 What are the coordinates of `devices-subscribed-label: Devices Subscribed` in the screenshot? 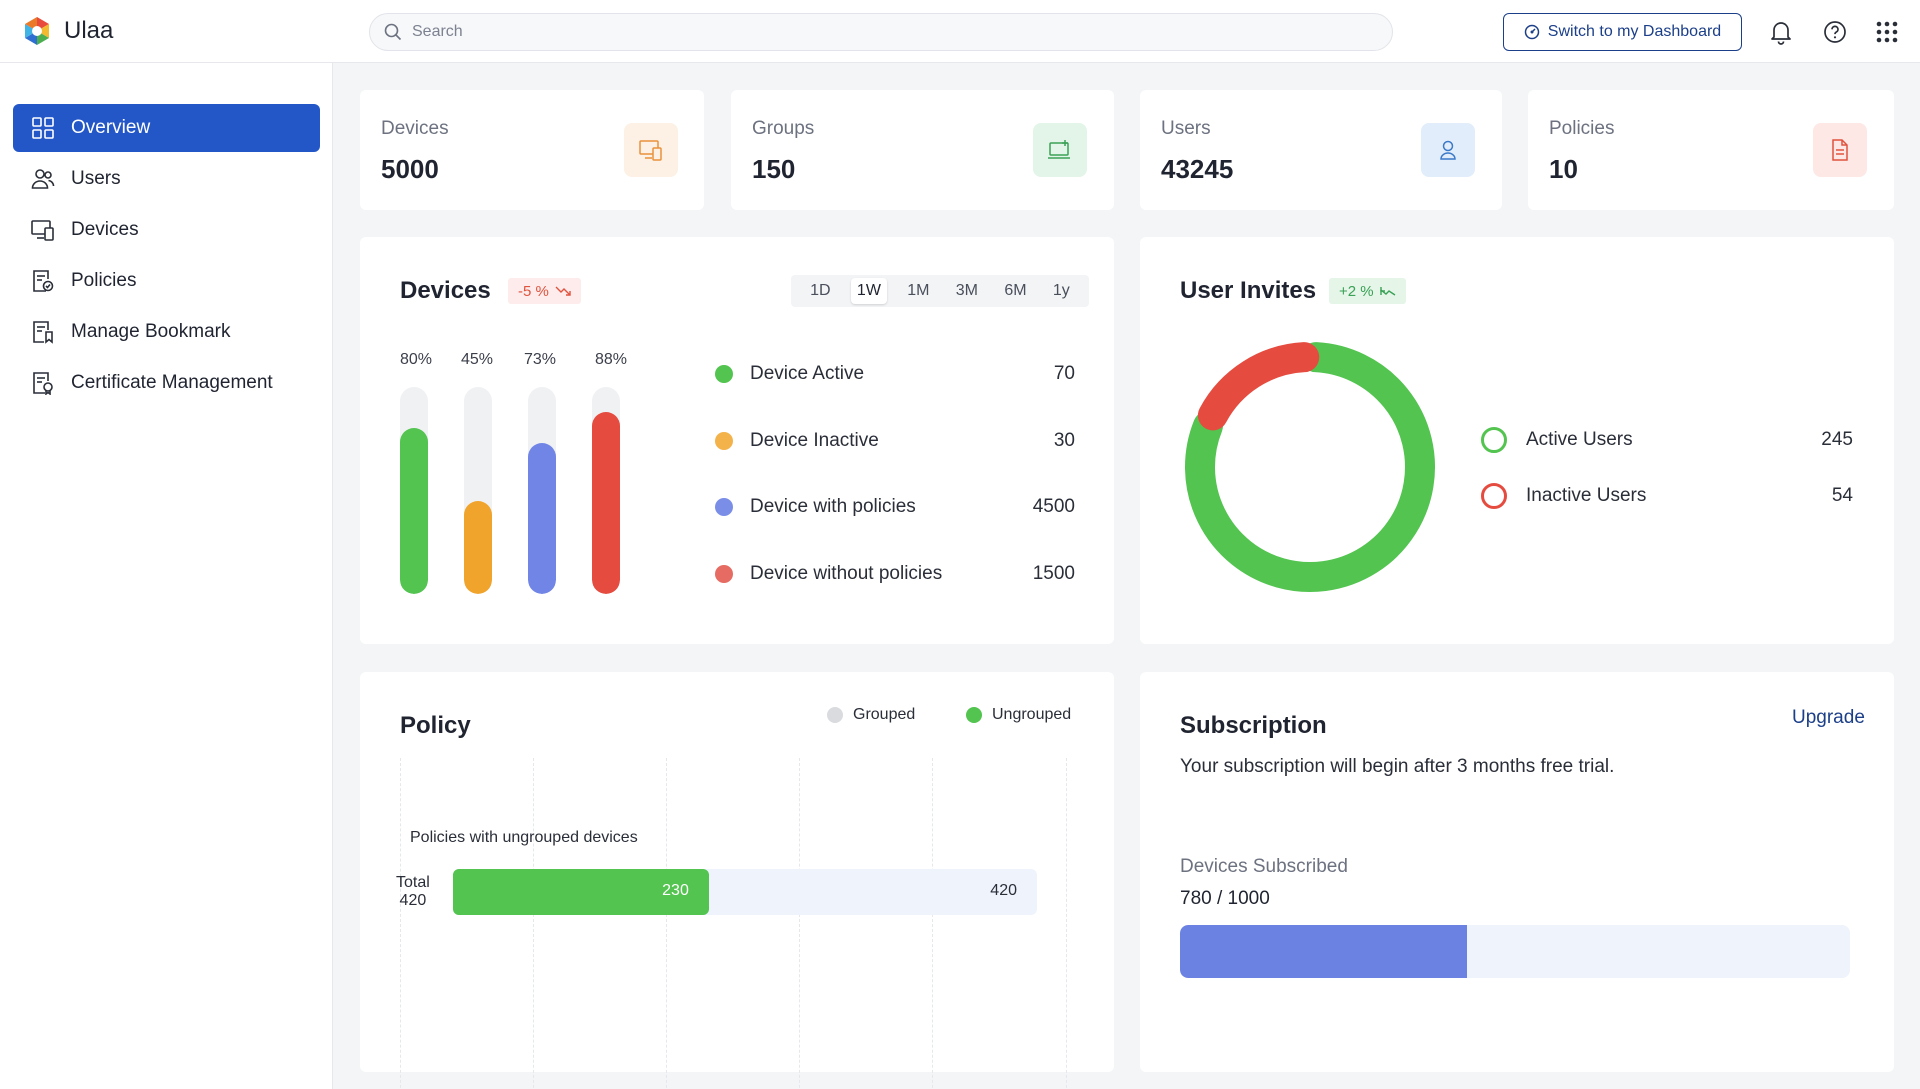 It's located at (1264, 866).